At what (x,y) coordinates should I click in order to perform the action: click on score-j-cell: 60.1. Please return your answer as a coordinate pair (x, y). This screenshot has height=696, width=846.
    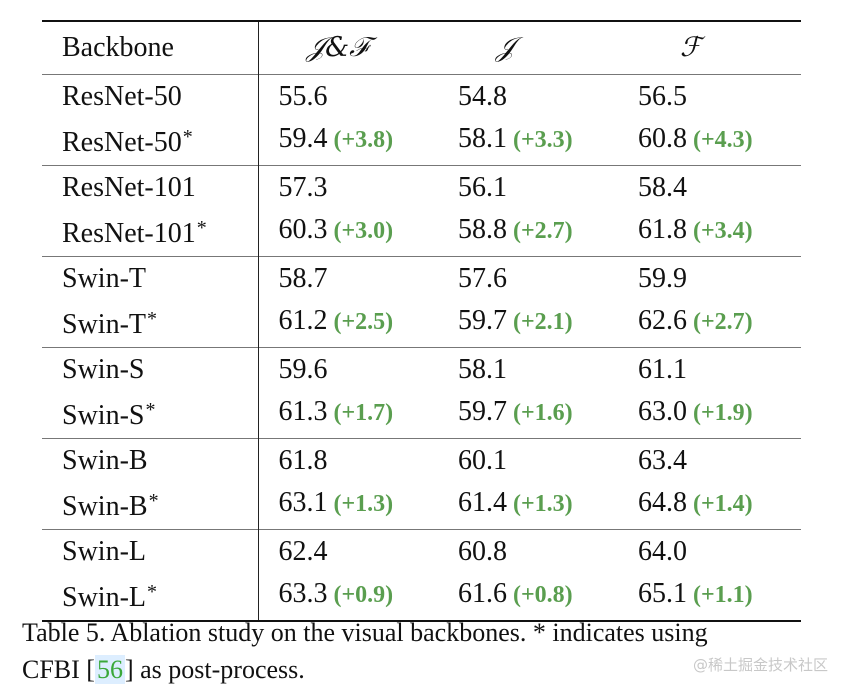
    Looking at the image, I should click on (528, 459).